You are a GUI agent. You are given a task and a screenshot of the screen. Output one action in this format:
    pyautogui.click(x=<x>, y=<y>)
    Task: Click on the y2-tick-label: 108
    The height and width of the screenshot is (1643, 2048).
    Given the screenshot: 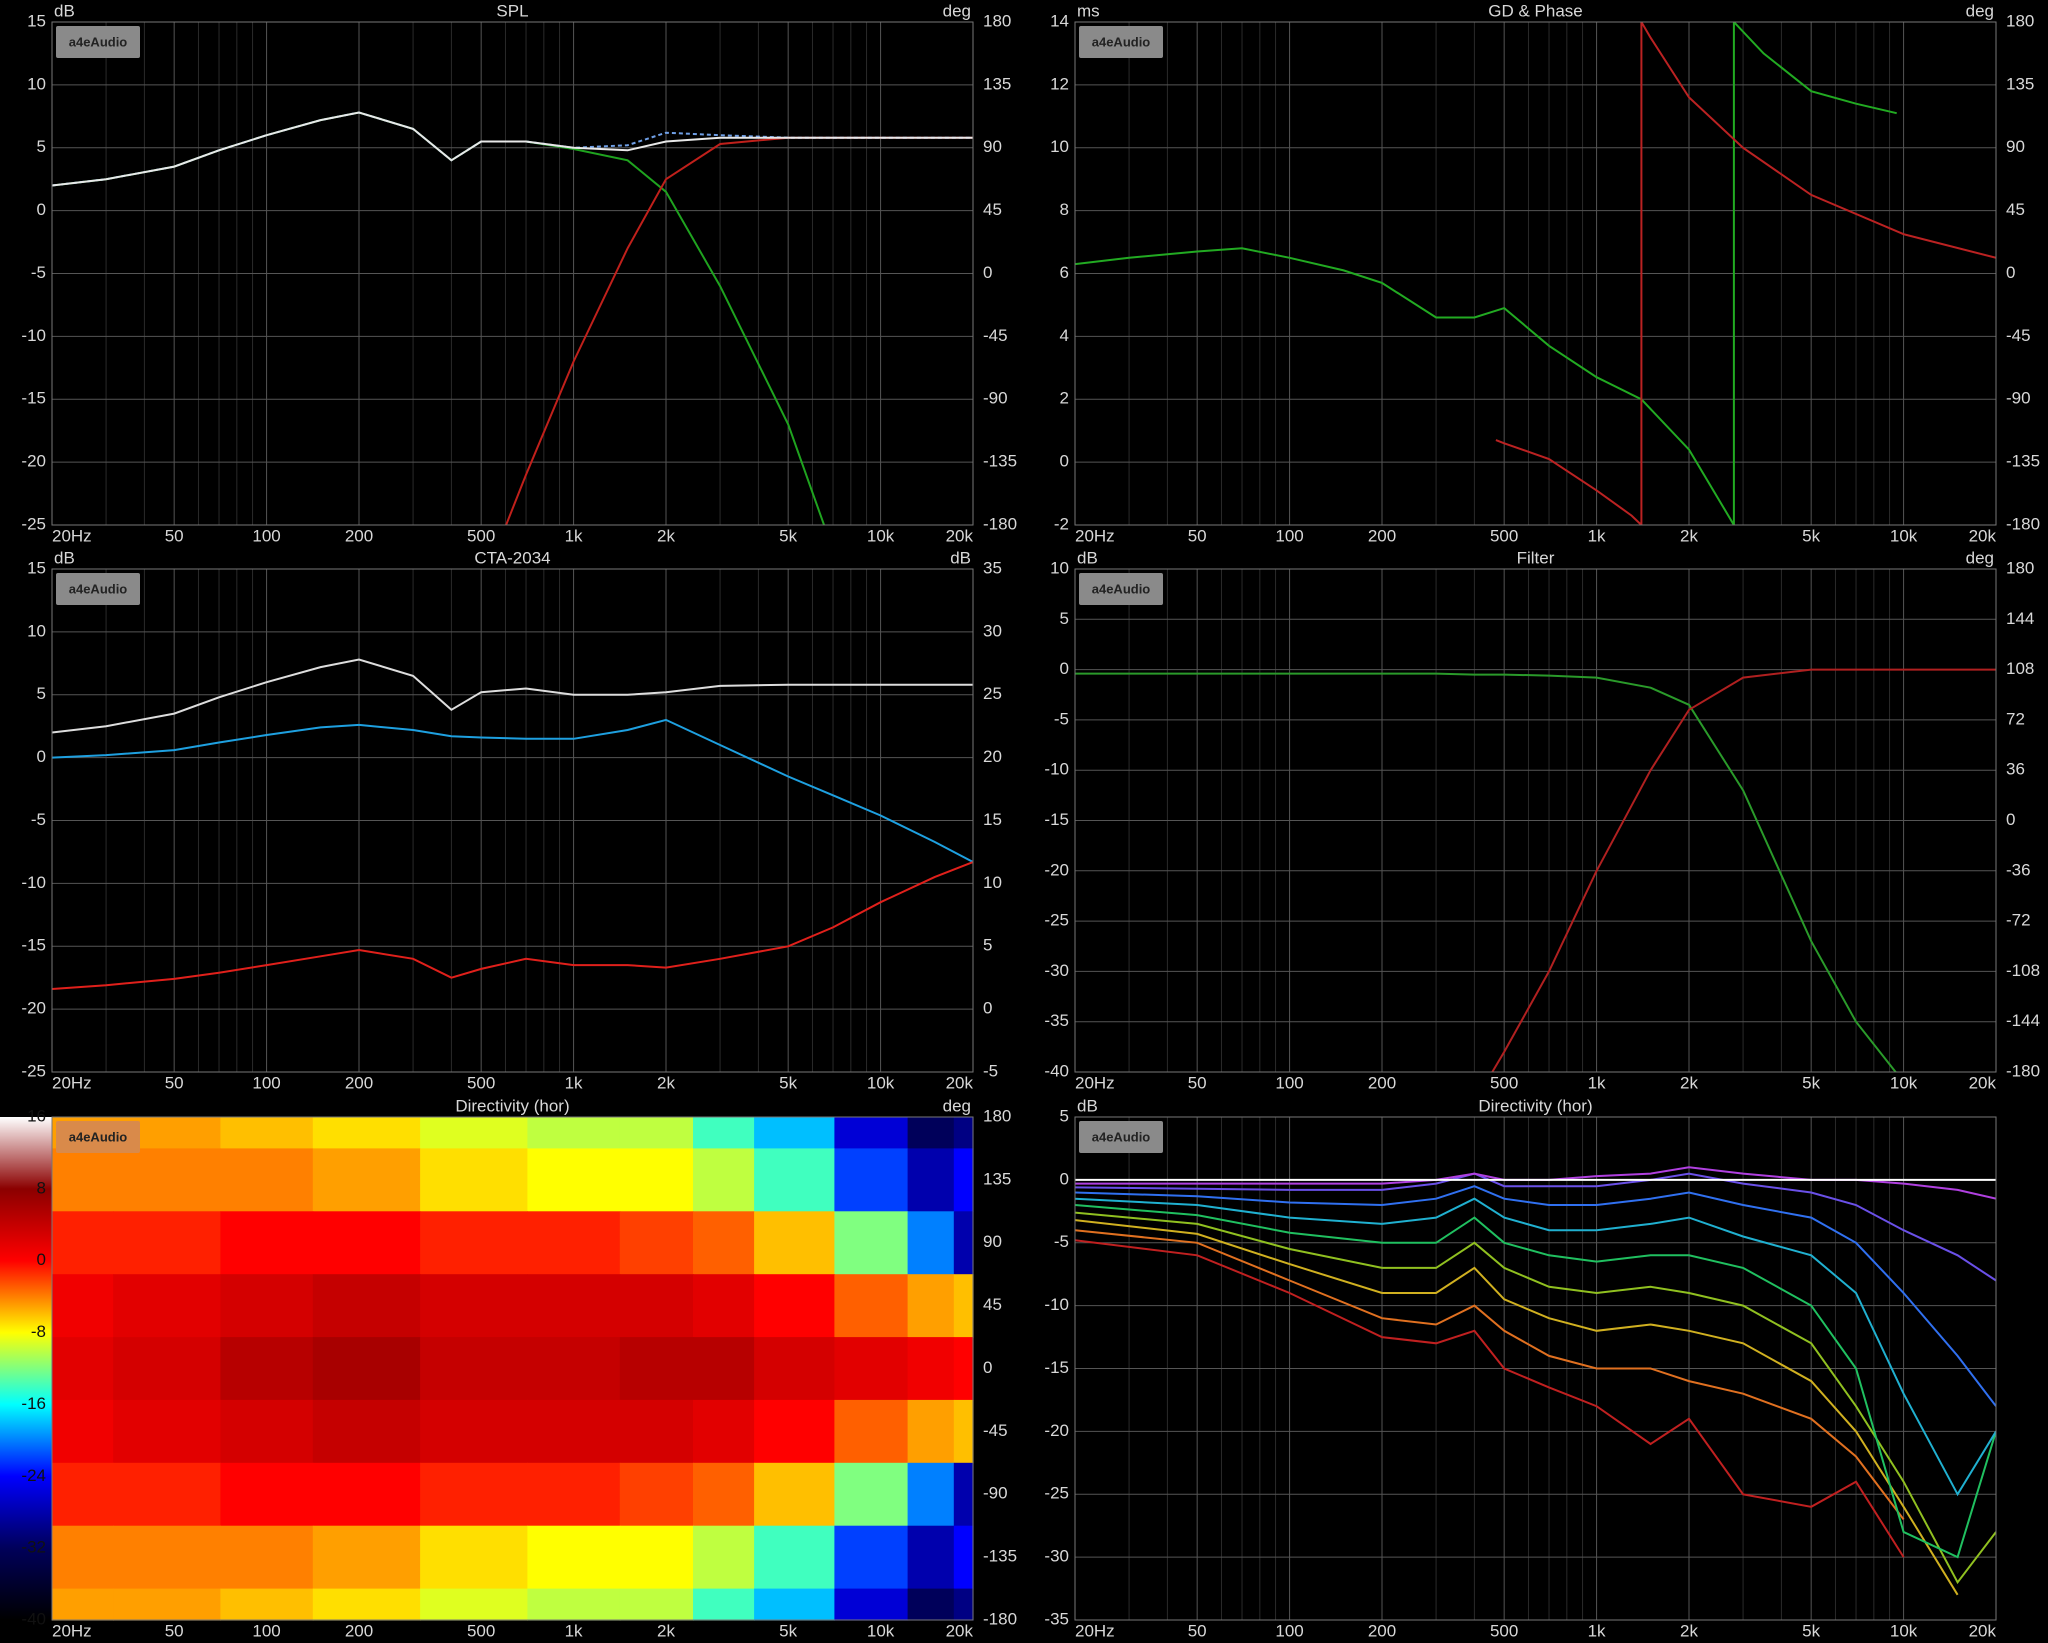 What is the action you would take?
    pyautogui.click(x=2020, y=668)
    